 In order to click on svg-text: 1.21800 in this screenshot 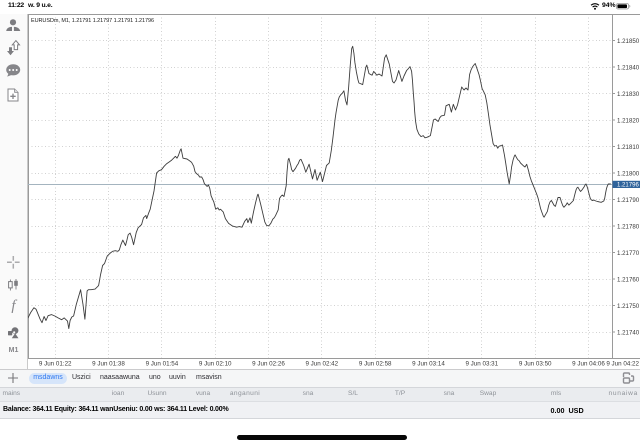, I will do `click(628, 173)`.